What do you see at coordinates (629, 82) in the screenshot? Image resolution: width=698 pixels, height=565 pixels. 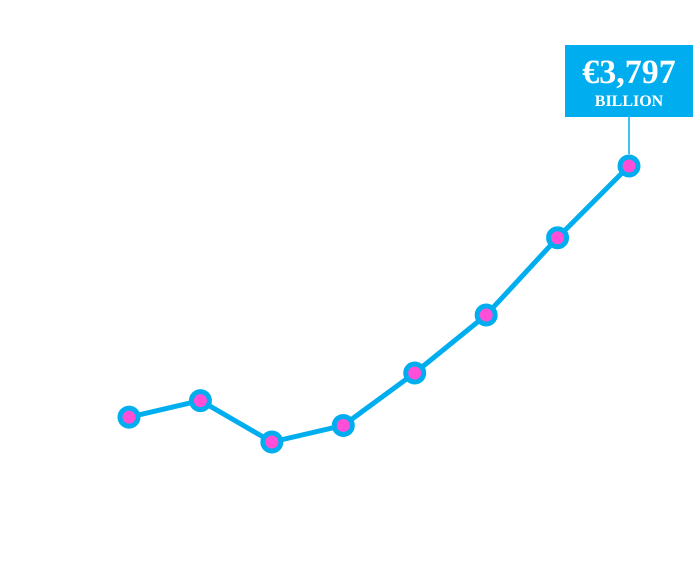 I see `text: €3,797 BILLION` at bounding box center [629, 82].